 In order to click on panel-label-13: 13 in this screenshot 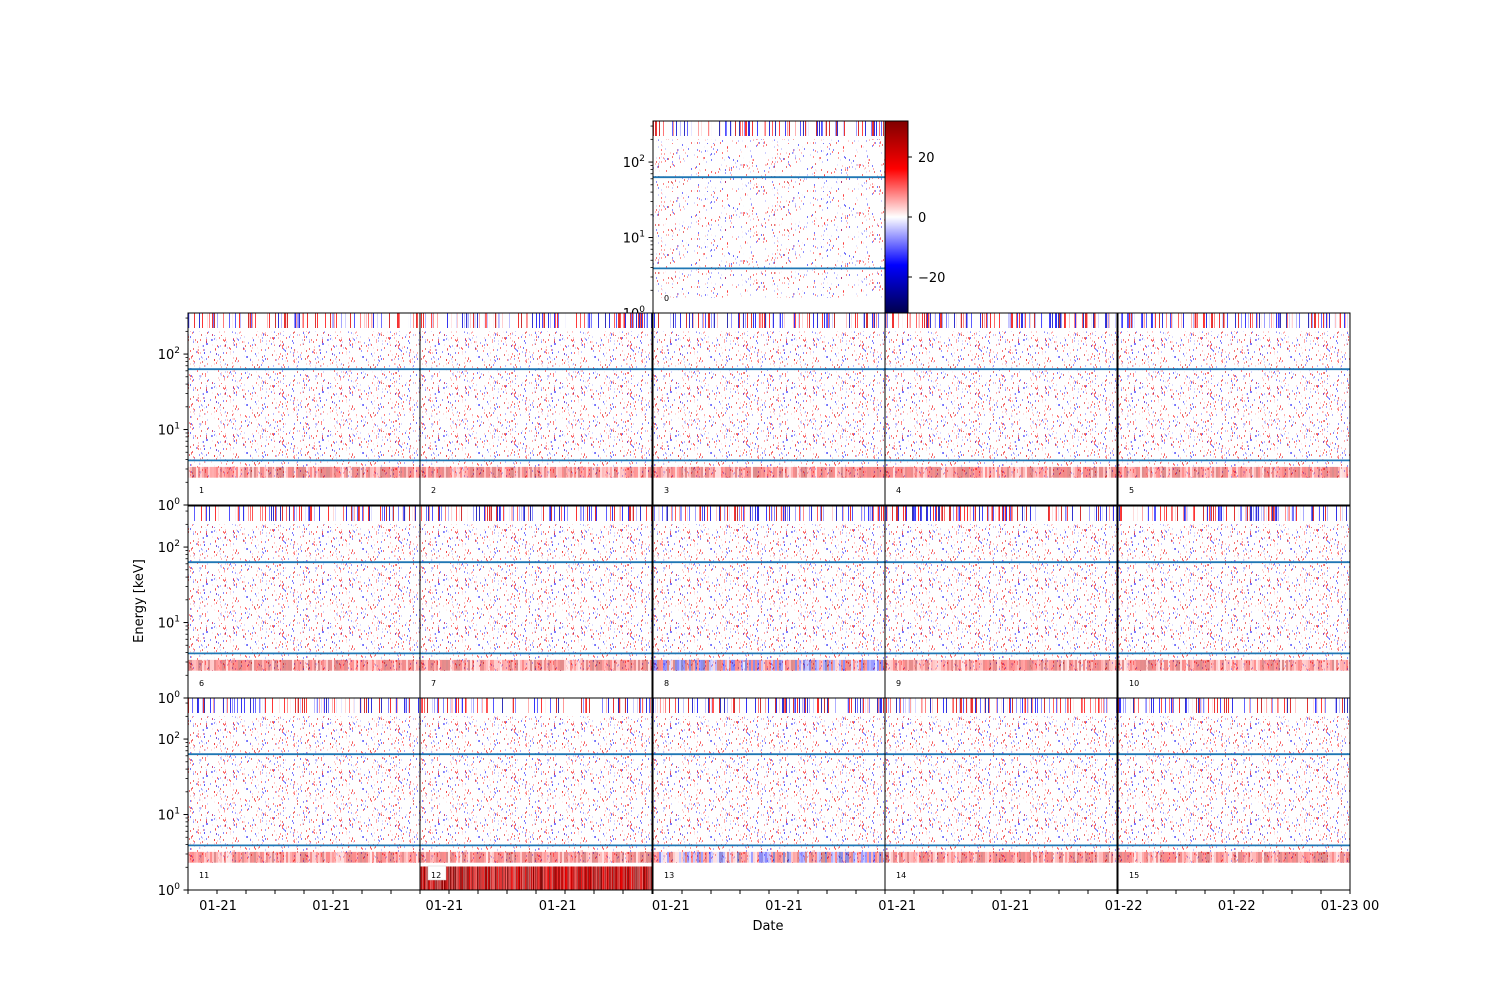, I will do `click(669, 875)`.